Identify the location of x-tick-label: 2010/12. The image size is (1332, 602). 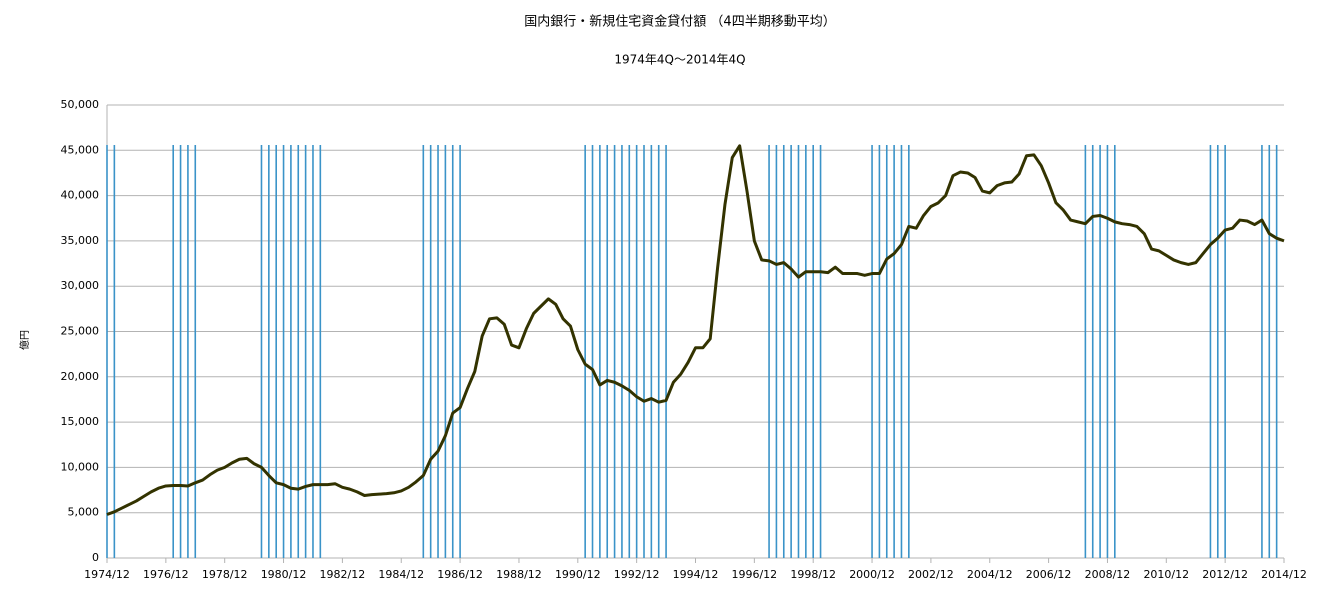
(1166, 574).